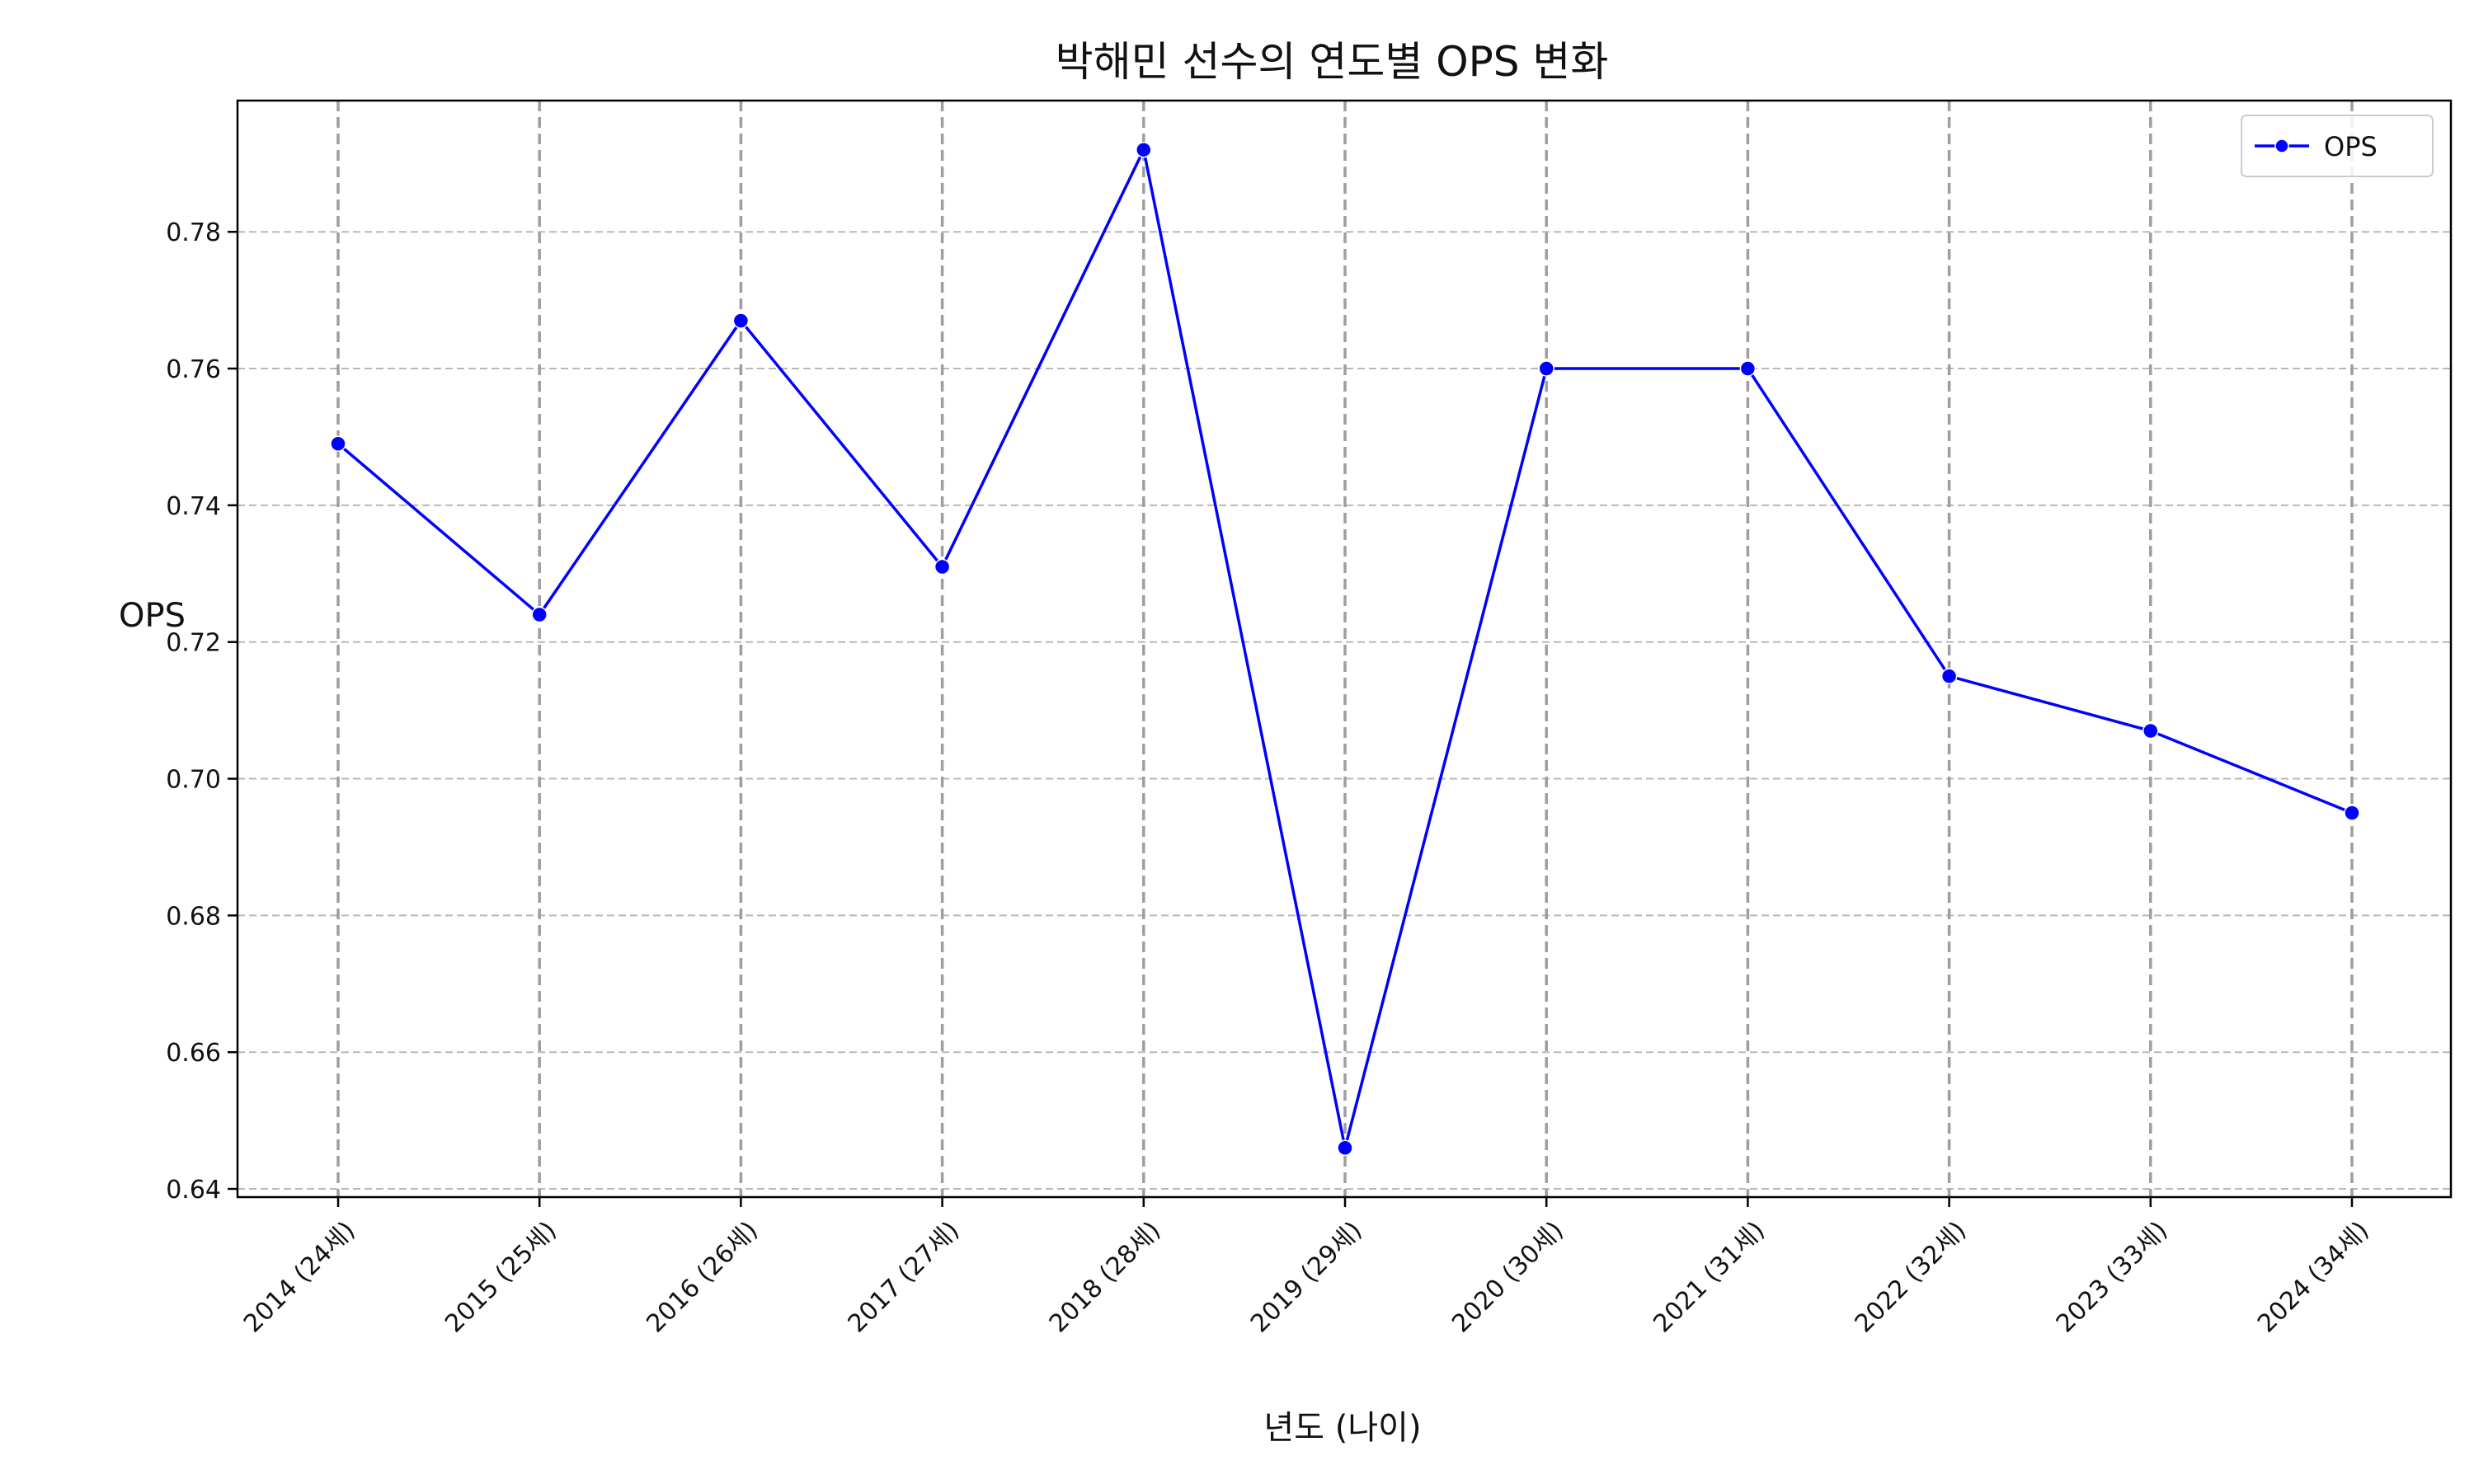 The width and height of the screenshot is (2474, 1484). What do you see at coordinates (193, 369) in the screenshot?
I see `y-tick-label: 0.76` at bounding box center [193, 369].